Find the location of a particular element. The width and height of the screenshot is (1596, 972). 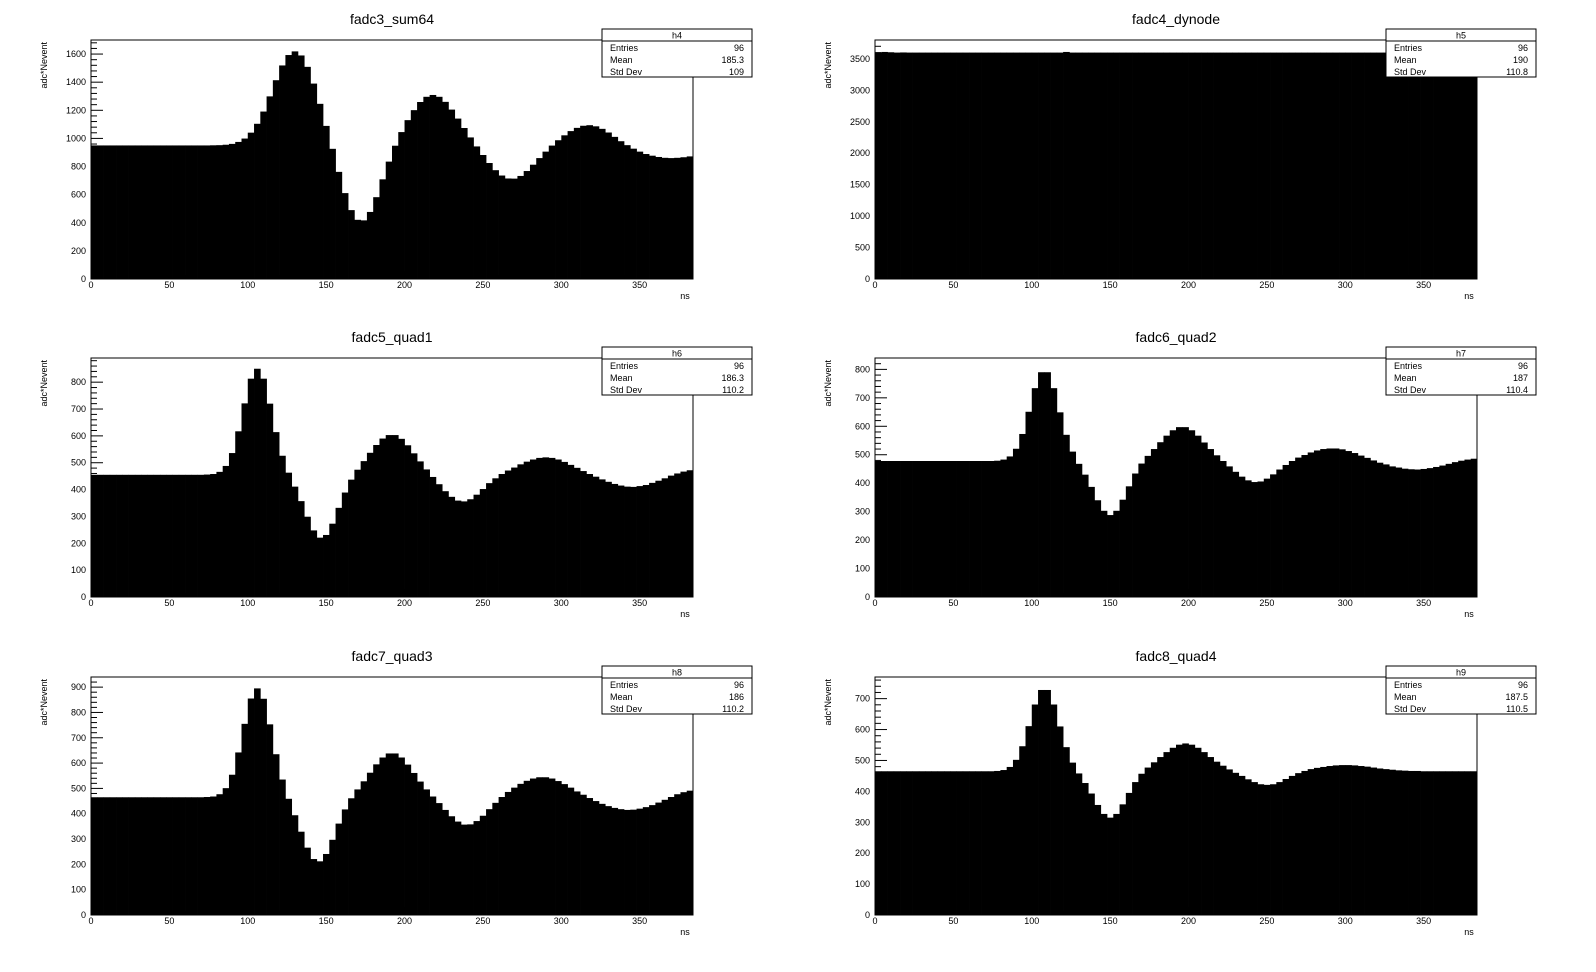

stats-histogram-name: h9 is located at coordinates (1461, 673).